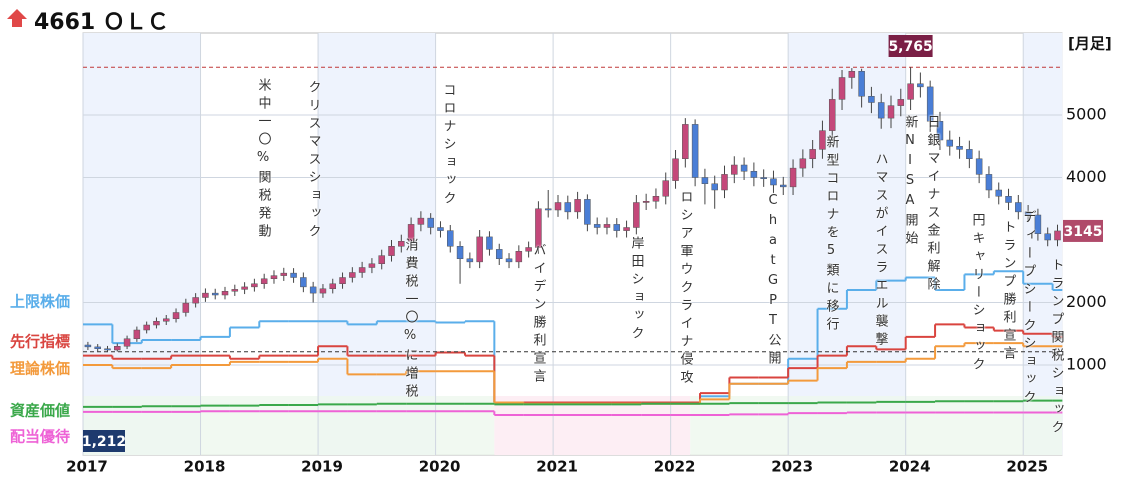  What do you see at coordinates (313, 161) in the screenshot?
I see `event-annotation: クリスマスショック` at bounding box center [313, 161].